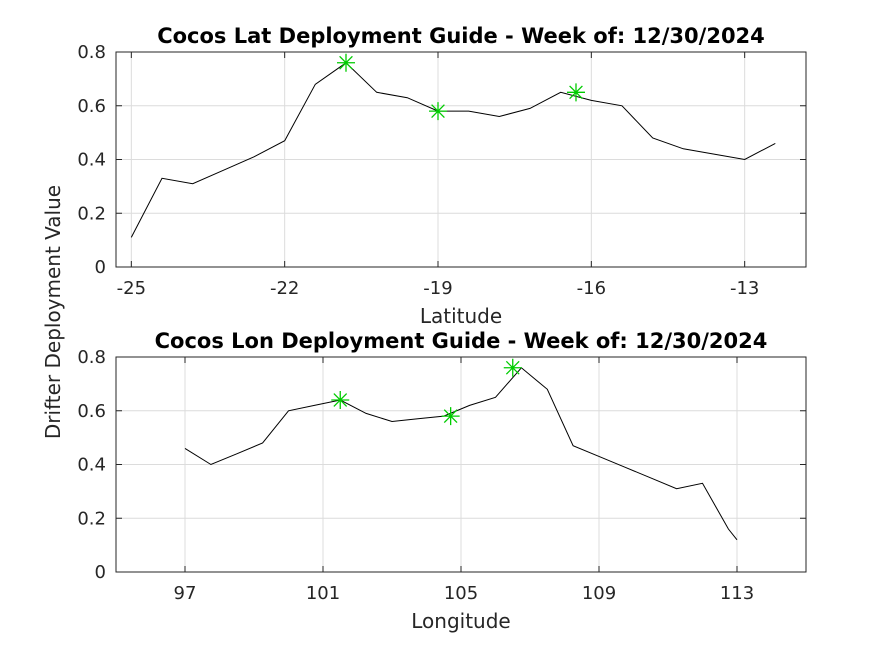 The width and height of the screenshot is (891, 645). What do you see at coordinates (591, 288) in the screenshot?
I see `lat-x-tick-label: -16` at bounding box center [591, 288].